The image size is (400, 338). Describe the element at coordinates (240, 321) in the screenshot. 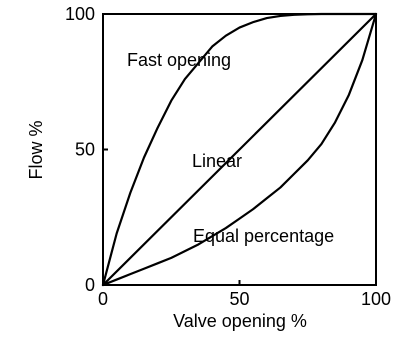

I see `x-axis-label: Valve opening %` at that location.